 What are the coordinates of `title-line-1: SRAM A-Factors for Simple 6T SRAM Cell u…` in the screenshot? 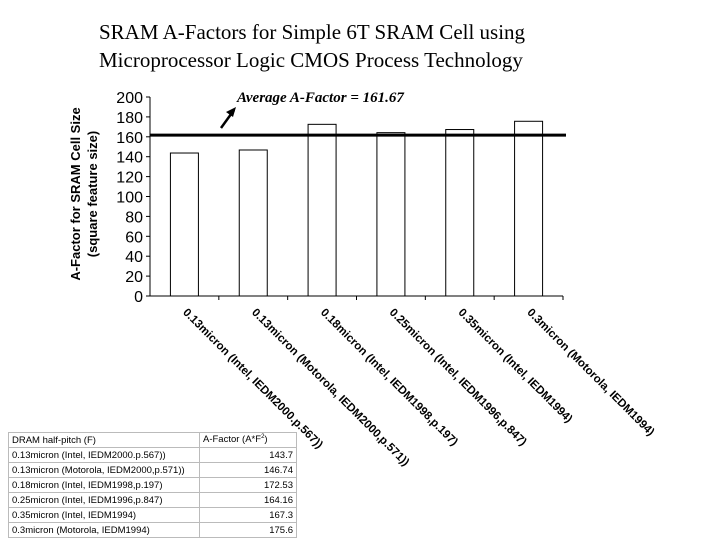 It's located at (312, 32).